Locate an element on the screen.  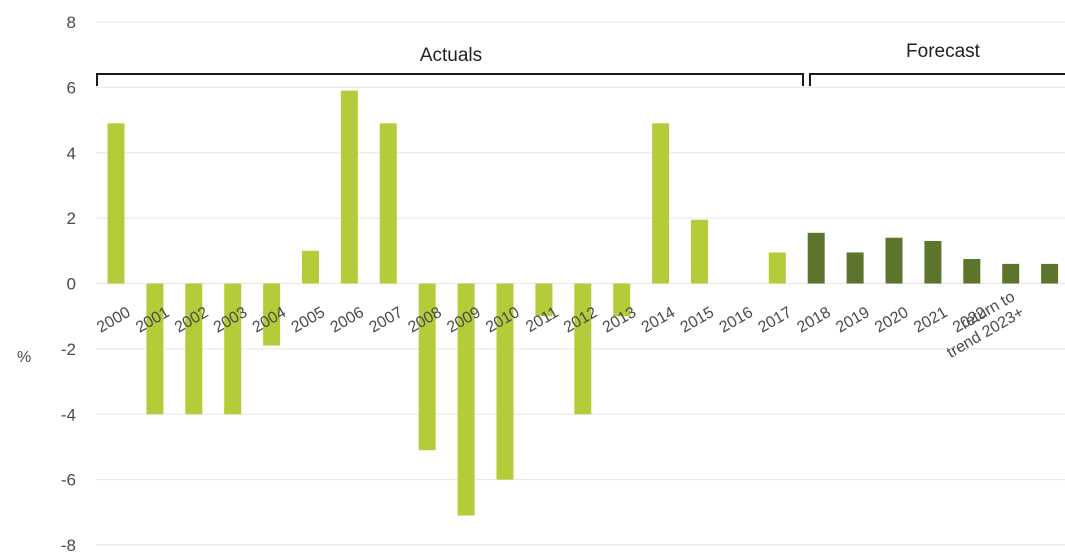
x-category-label: 2017 is located at coordinates (774, 320).